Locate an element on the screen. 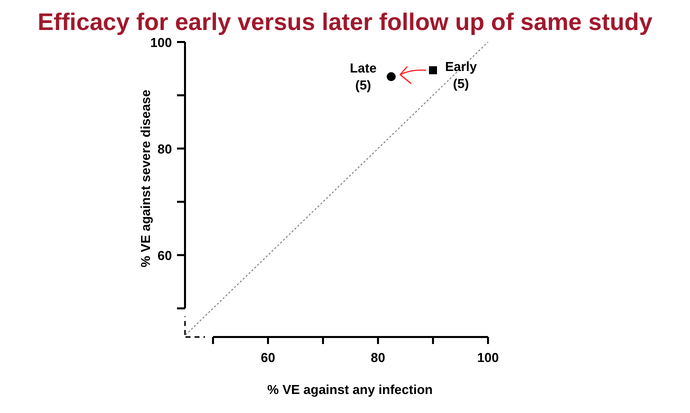 This screenshot has width=690, height=413. y-tick-label: 80 is located at coordinates (165, 149).